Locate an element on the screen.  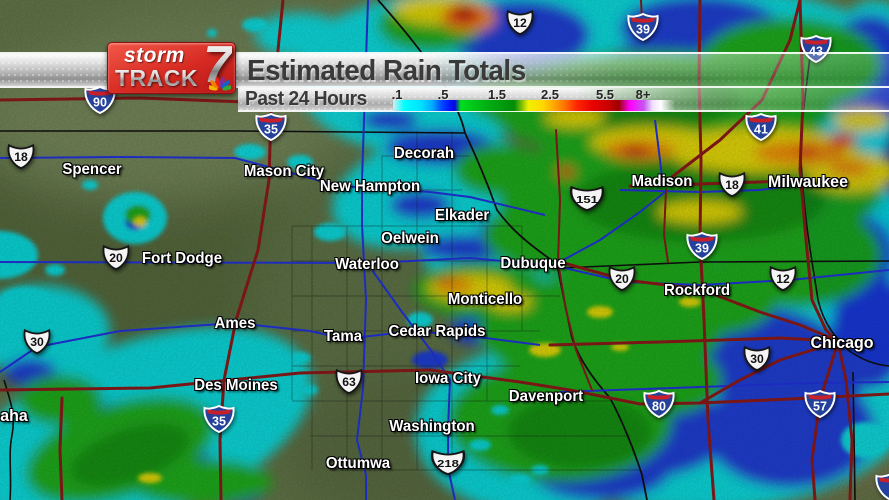
storm-track-7-logo: storm TRACK 7 is located at coordinates (171, 66).